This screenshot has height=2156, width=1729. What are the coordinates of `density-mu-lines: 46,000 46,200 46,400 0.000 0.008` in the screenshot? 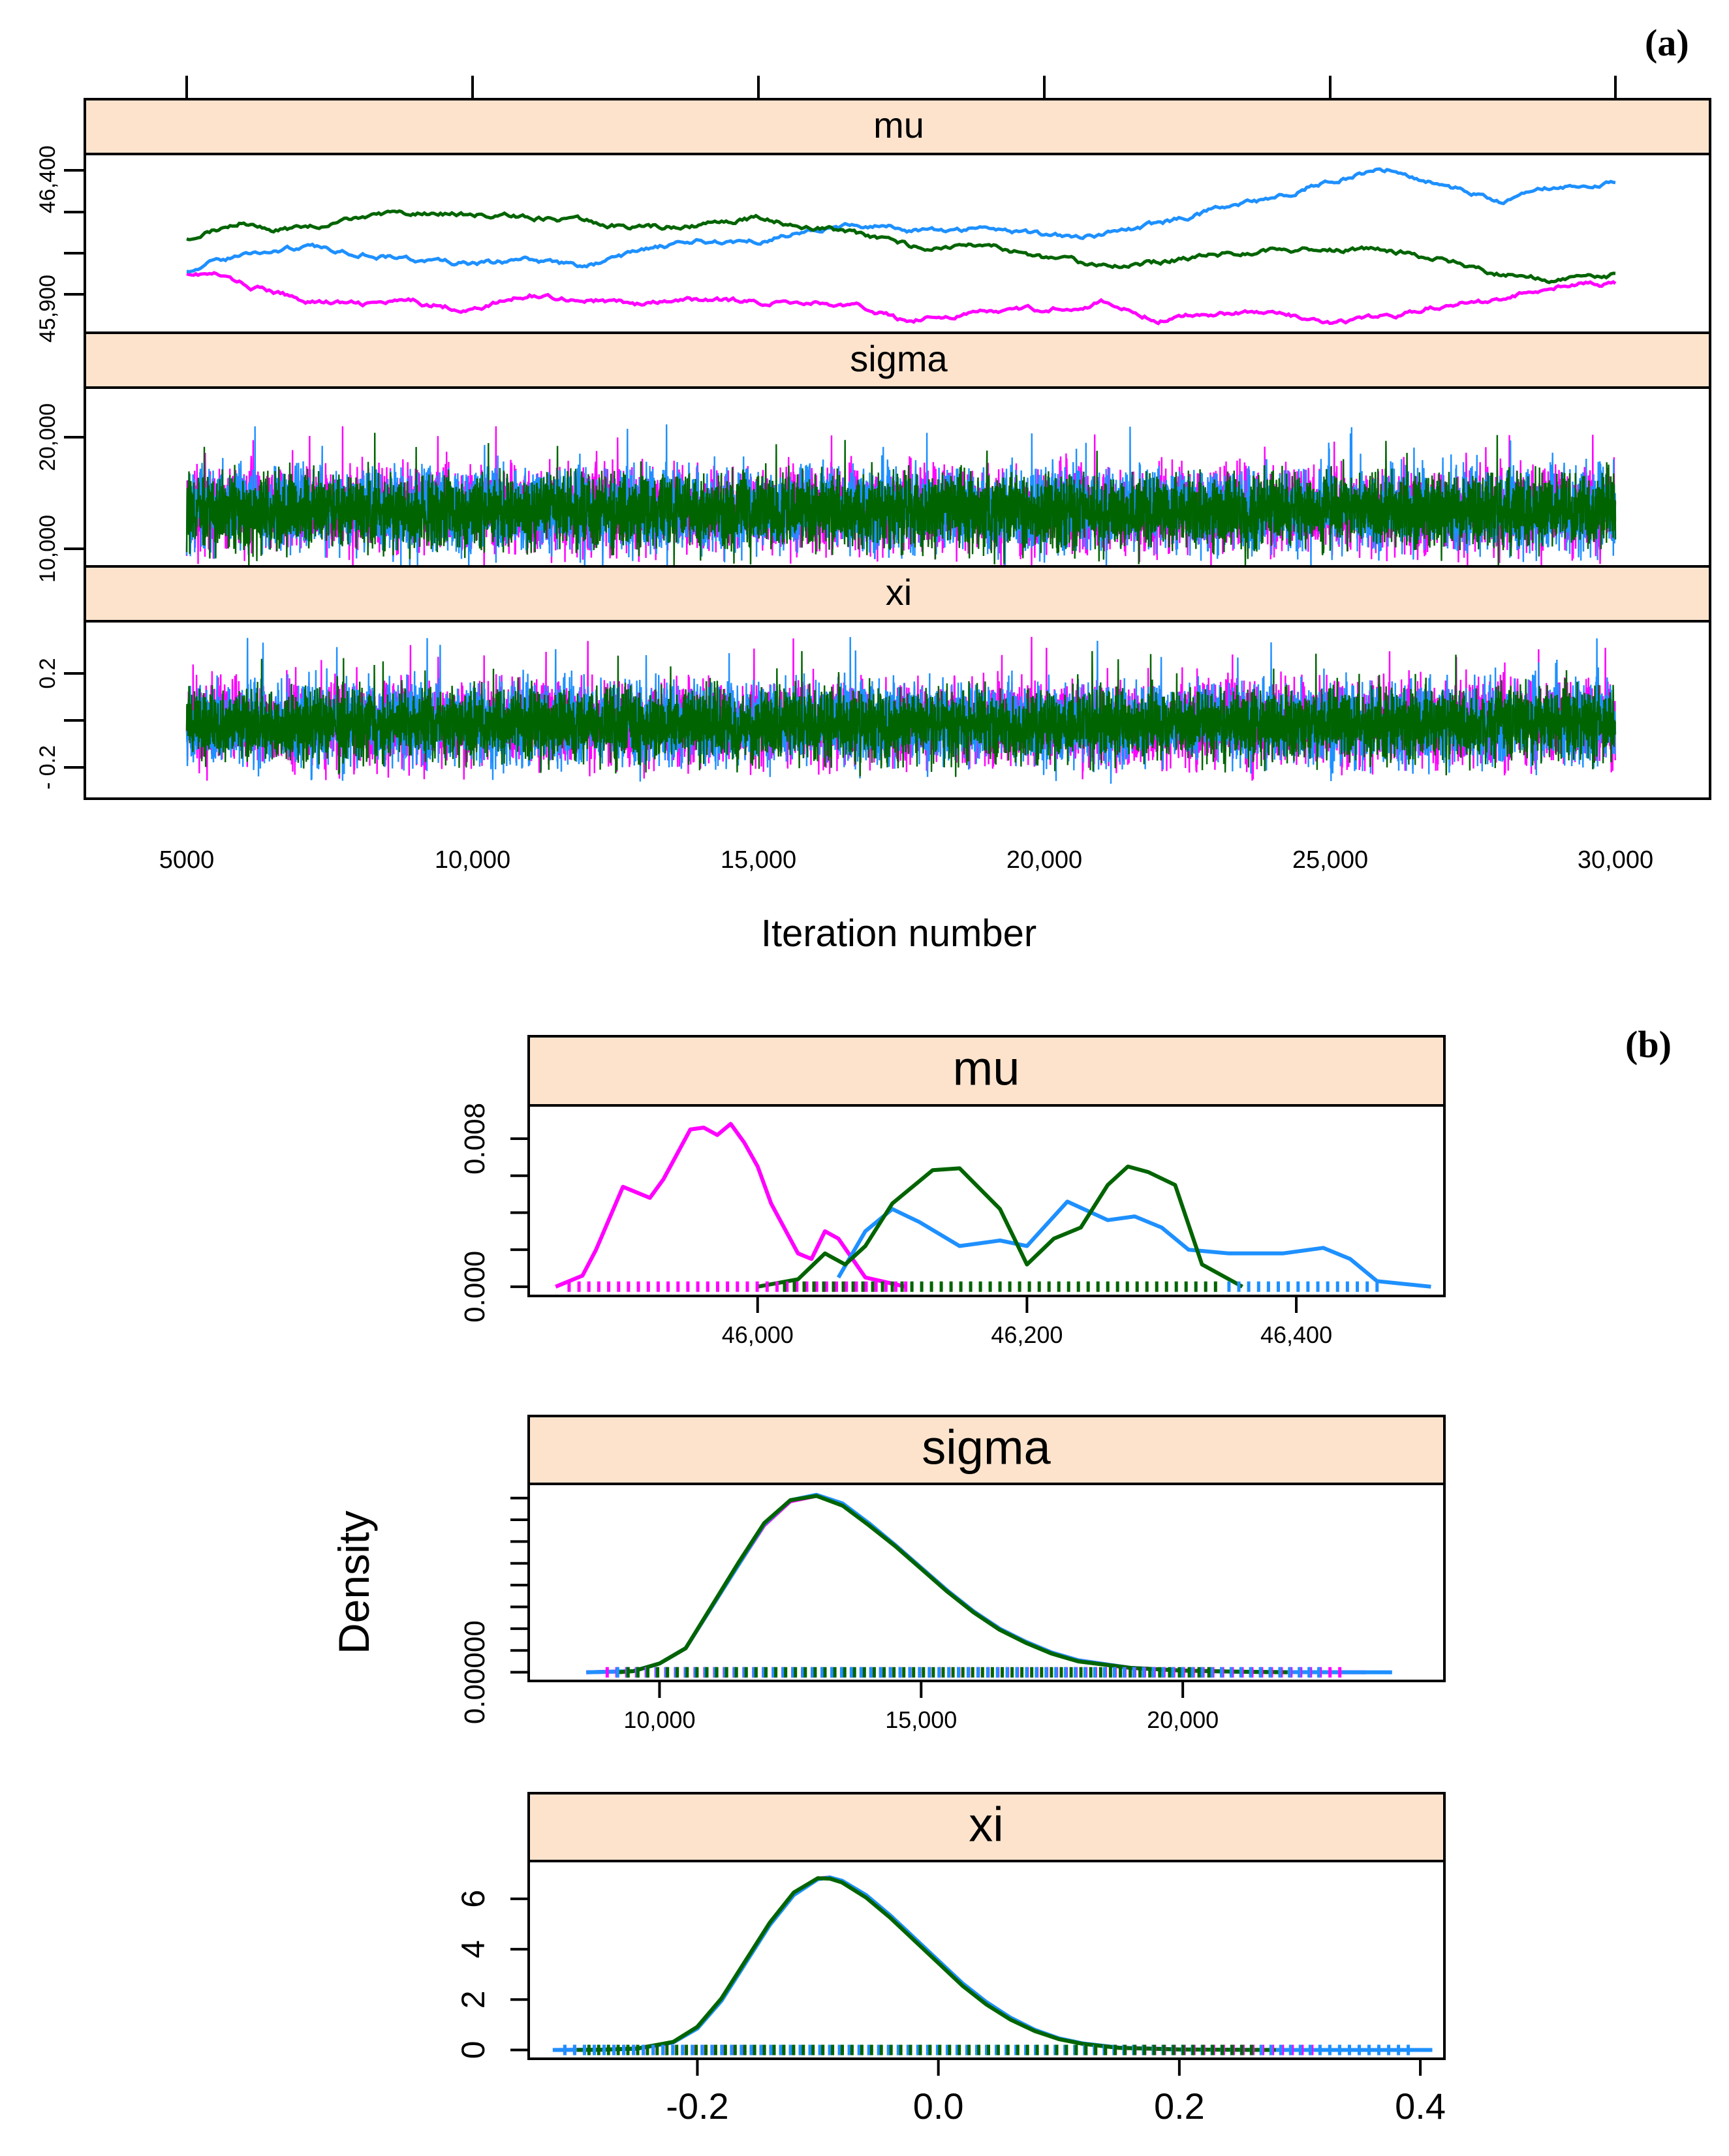 It's located at (945, 1226).